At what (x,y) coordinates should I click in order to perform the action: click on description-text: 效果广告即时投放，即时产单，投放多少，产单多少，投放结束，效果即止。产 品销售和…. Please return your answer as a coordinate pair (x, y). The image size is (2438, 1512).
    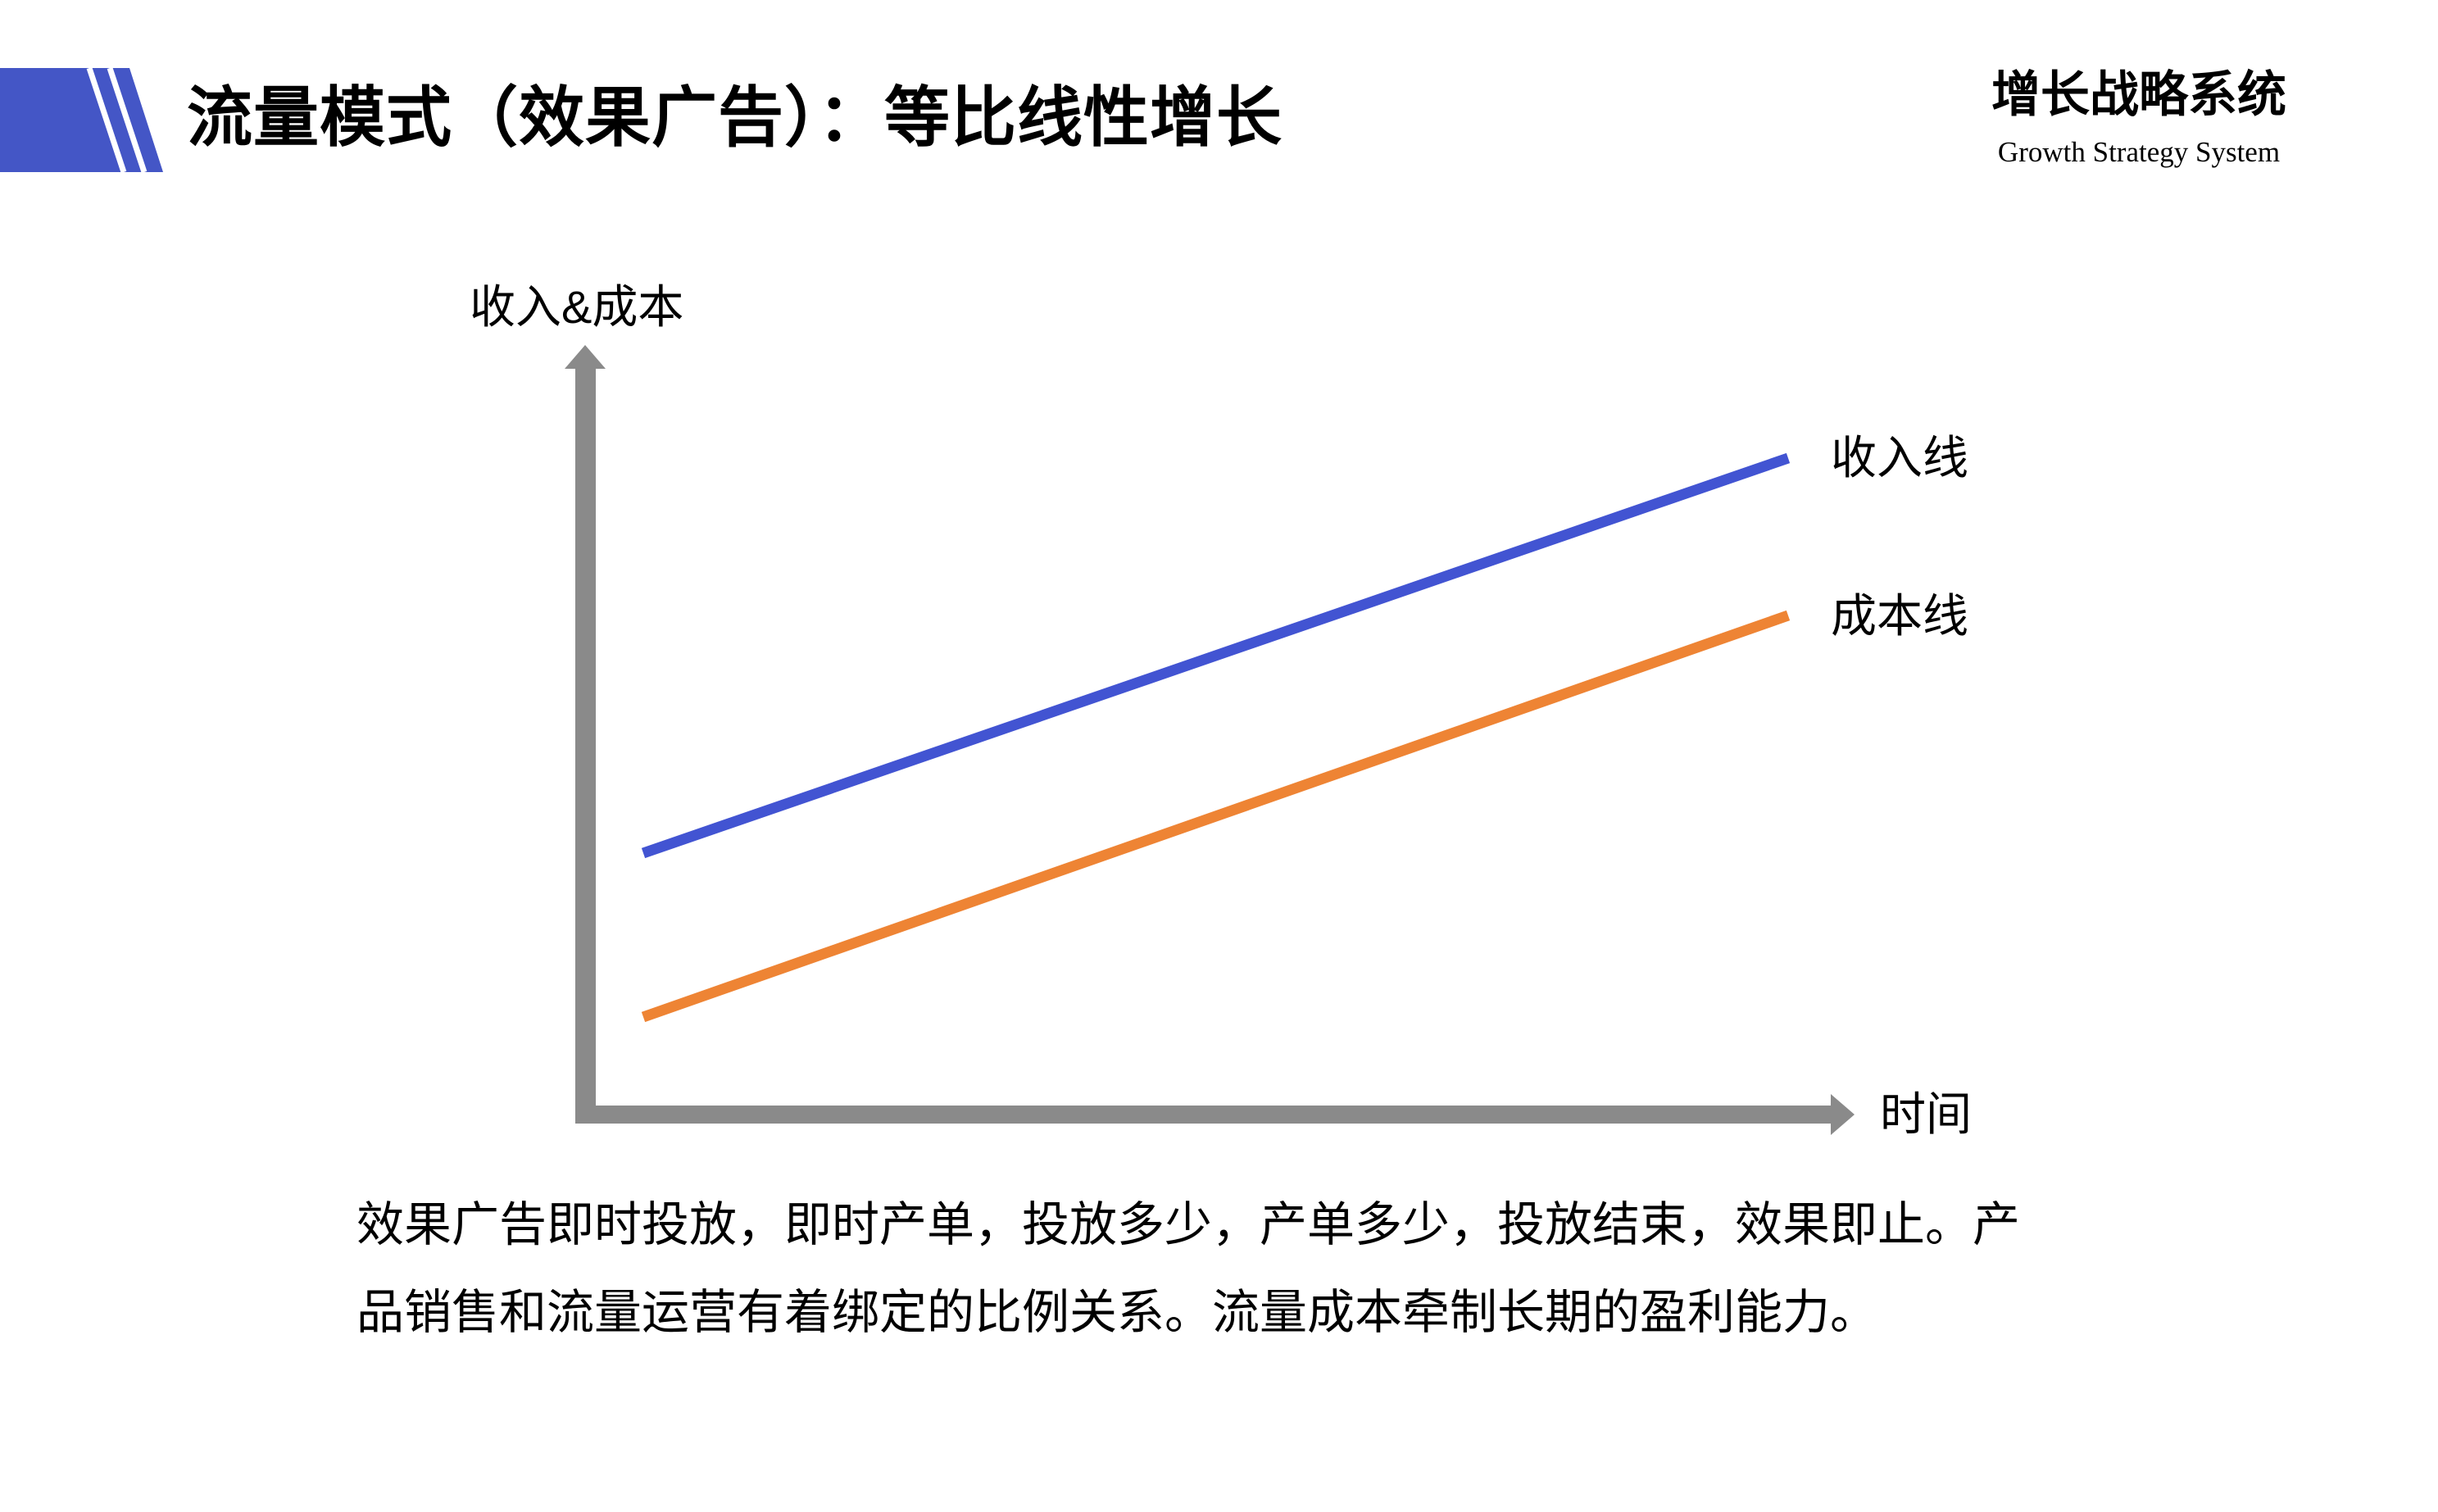
    Looking at the image, I should click on (1188, 1268).